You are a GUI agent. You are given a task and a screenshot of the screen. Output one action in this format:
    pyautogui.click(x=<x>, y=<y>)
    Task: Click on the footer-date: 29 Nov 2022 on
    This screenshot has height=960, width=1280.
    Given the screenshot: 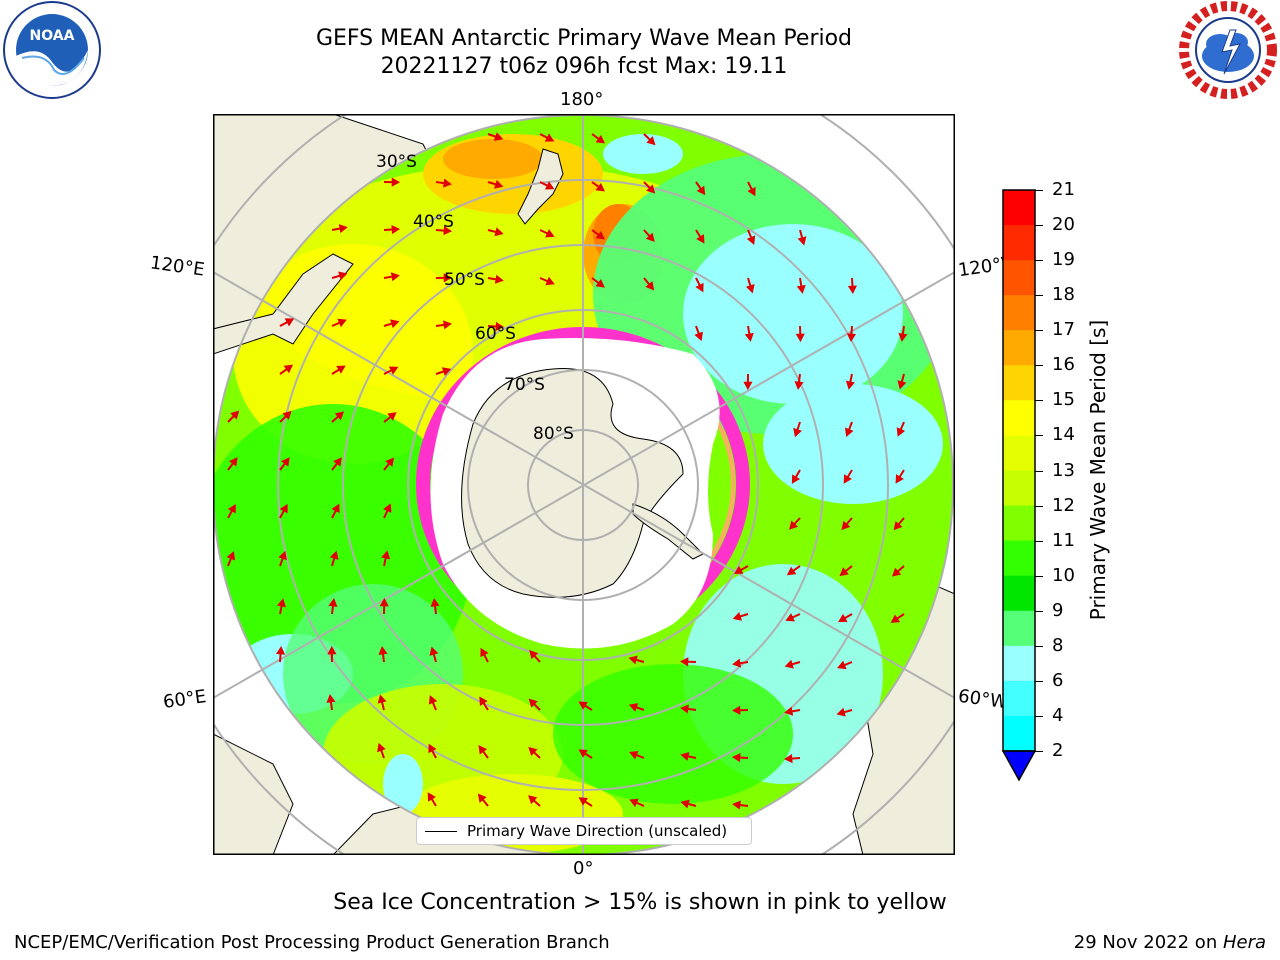 What is the action you would take?
    pyautogui.click(x=1148, y=942)
    